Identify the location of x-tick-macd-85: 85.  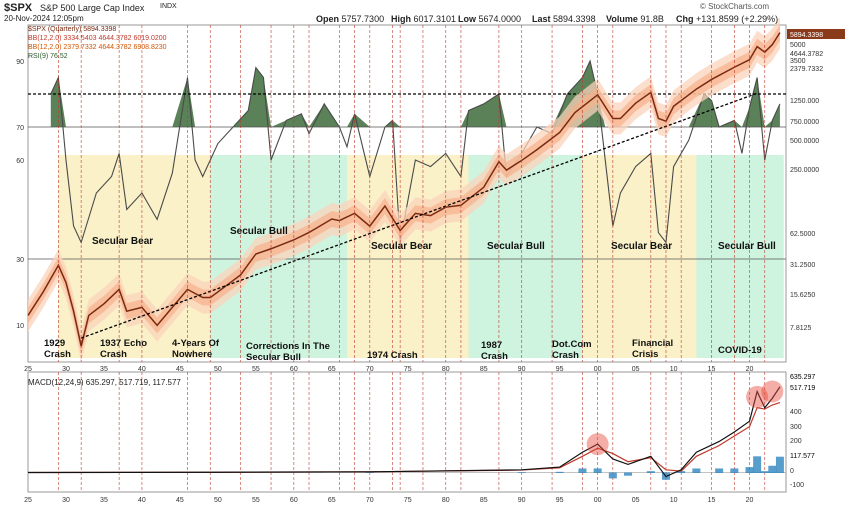
(484, 500).